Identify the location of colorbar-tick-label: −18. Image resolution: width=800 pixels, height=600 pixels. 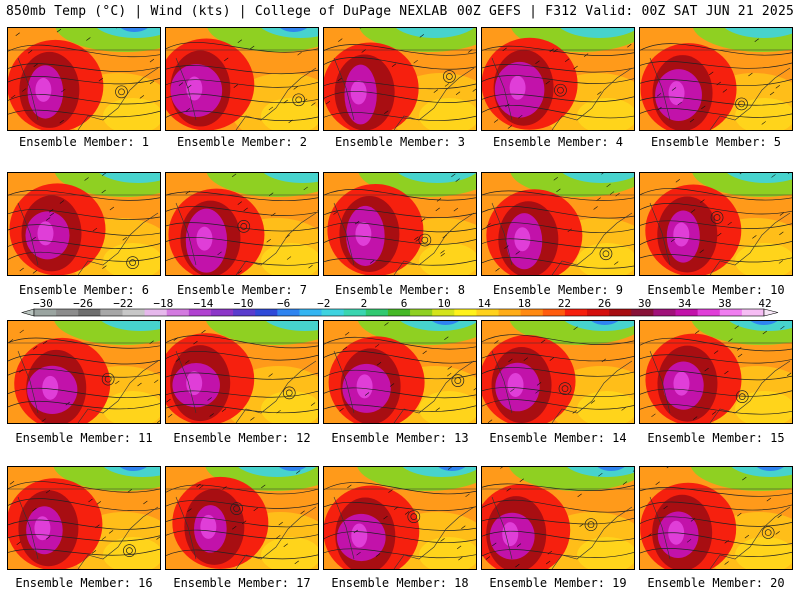
(163, 303).